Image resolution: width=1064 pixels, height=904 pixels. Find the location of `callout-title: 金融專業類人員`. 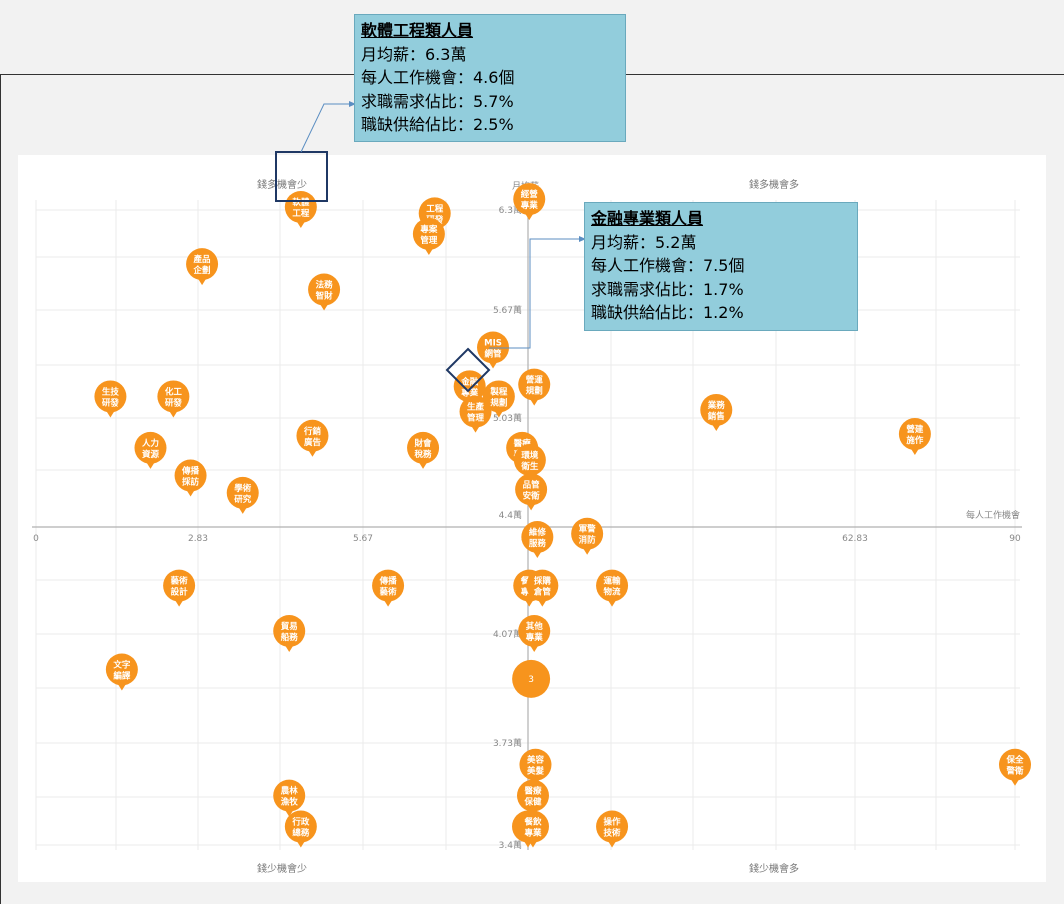

callout-title: 金融專業類人員 is located at coordinates (647, 218).